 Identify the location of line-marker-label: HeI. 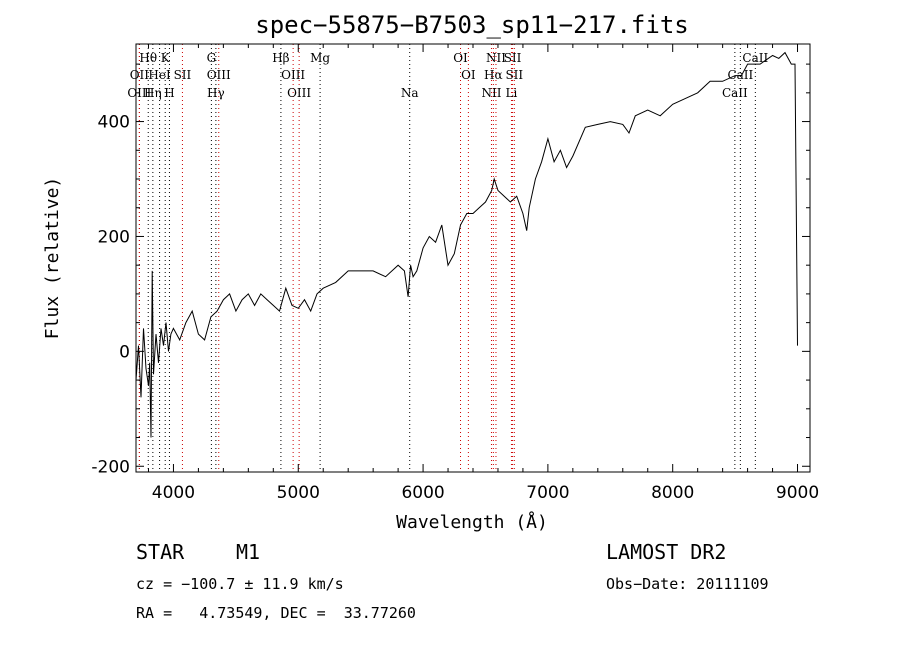
(159, 75).